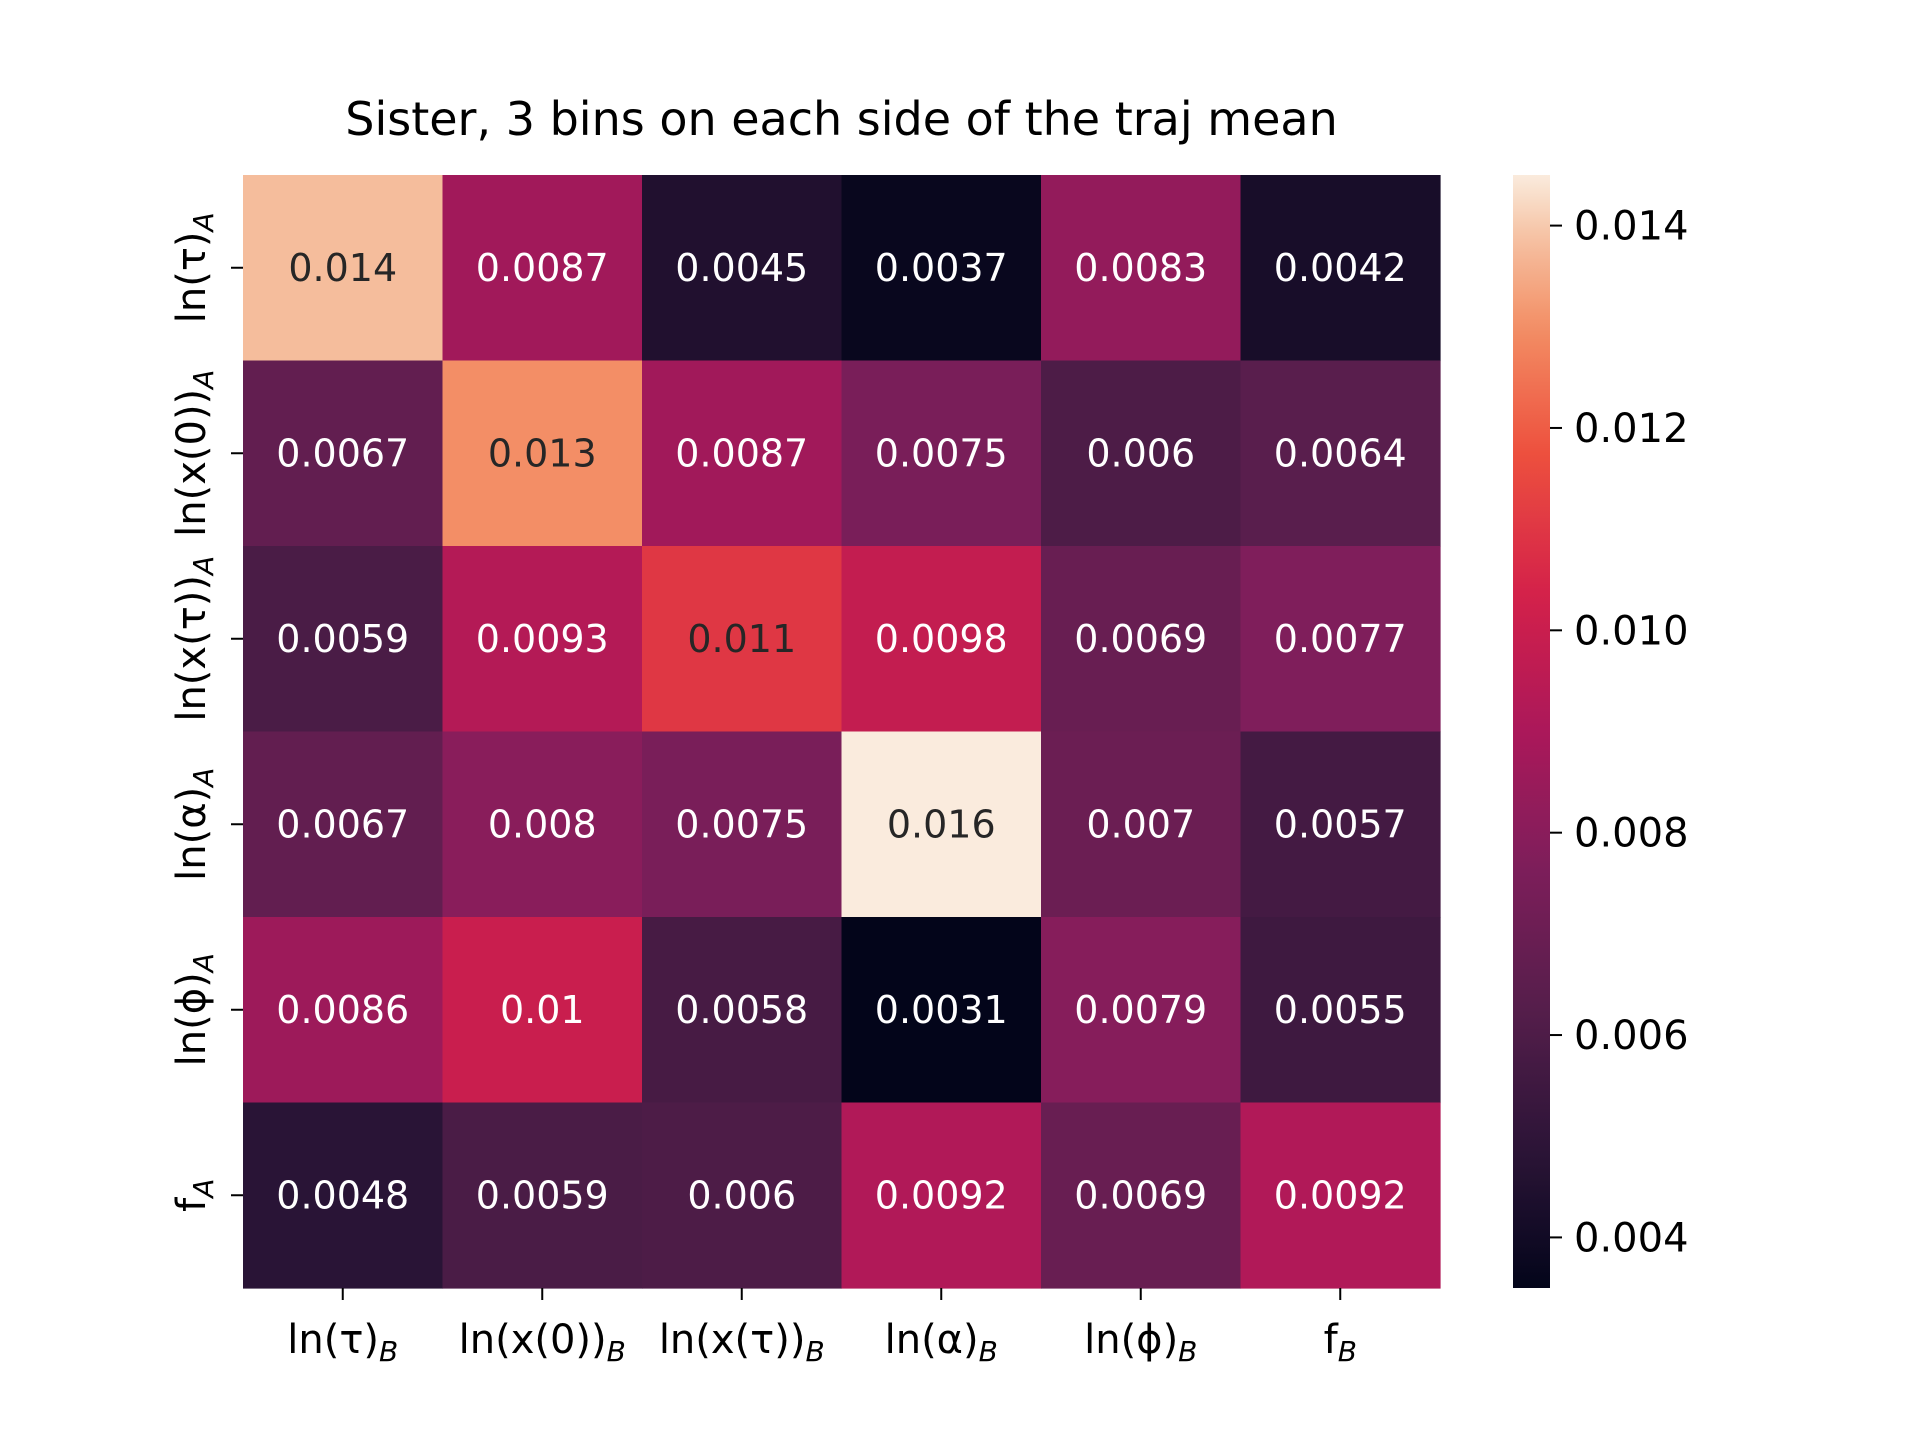 This screenshot has height=1440, width=1920. I want to click on cell-value-label: 0.0045, so click(741, 268).